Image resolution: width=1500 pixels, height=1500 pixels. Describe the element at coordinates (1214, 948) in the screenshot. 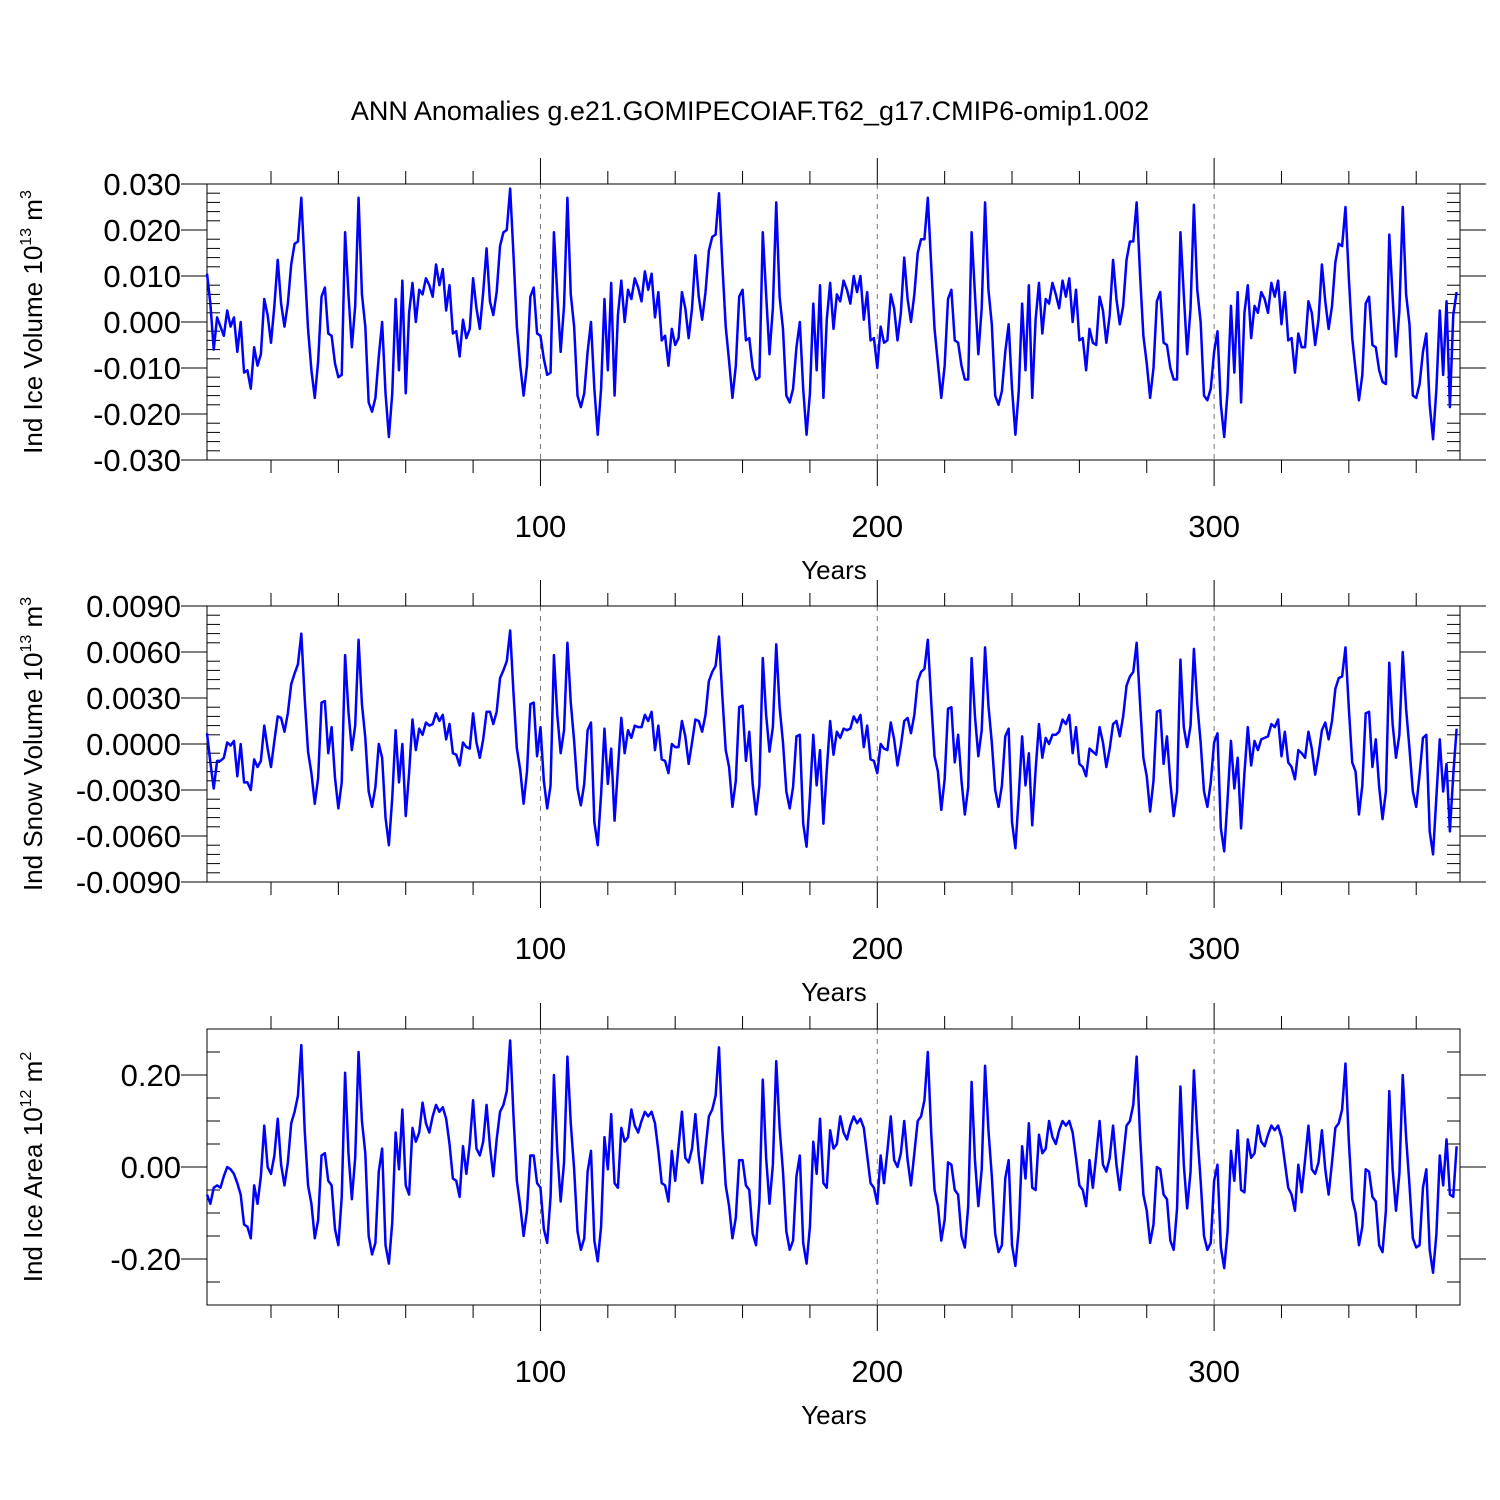

I see `p1-xtick-label: 300` at that location.